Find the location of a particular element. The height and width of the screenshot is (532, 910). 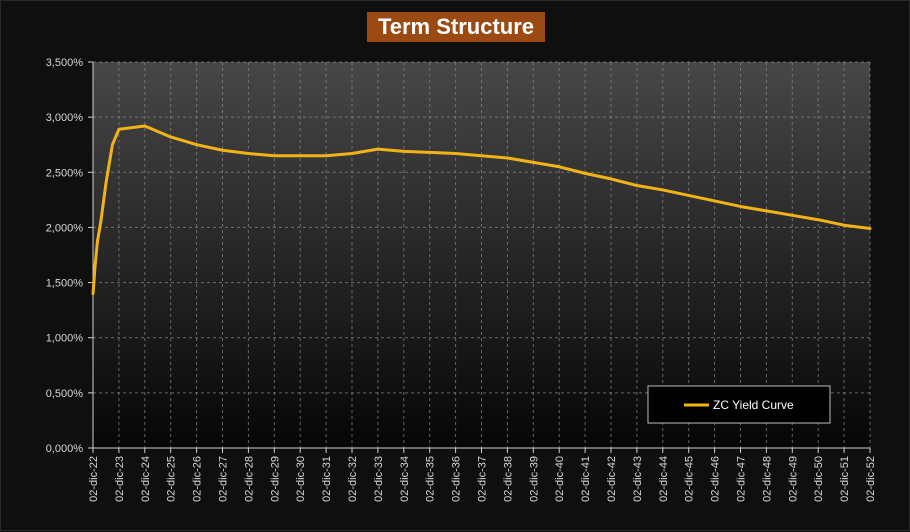

x-tick-label: 02-dic-31 is located at coordinates (327, 479).